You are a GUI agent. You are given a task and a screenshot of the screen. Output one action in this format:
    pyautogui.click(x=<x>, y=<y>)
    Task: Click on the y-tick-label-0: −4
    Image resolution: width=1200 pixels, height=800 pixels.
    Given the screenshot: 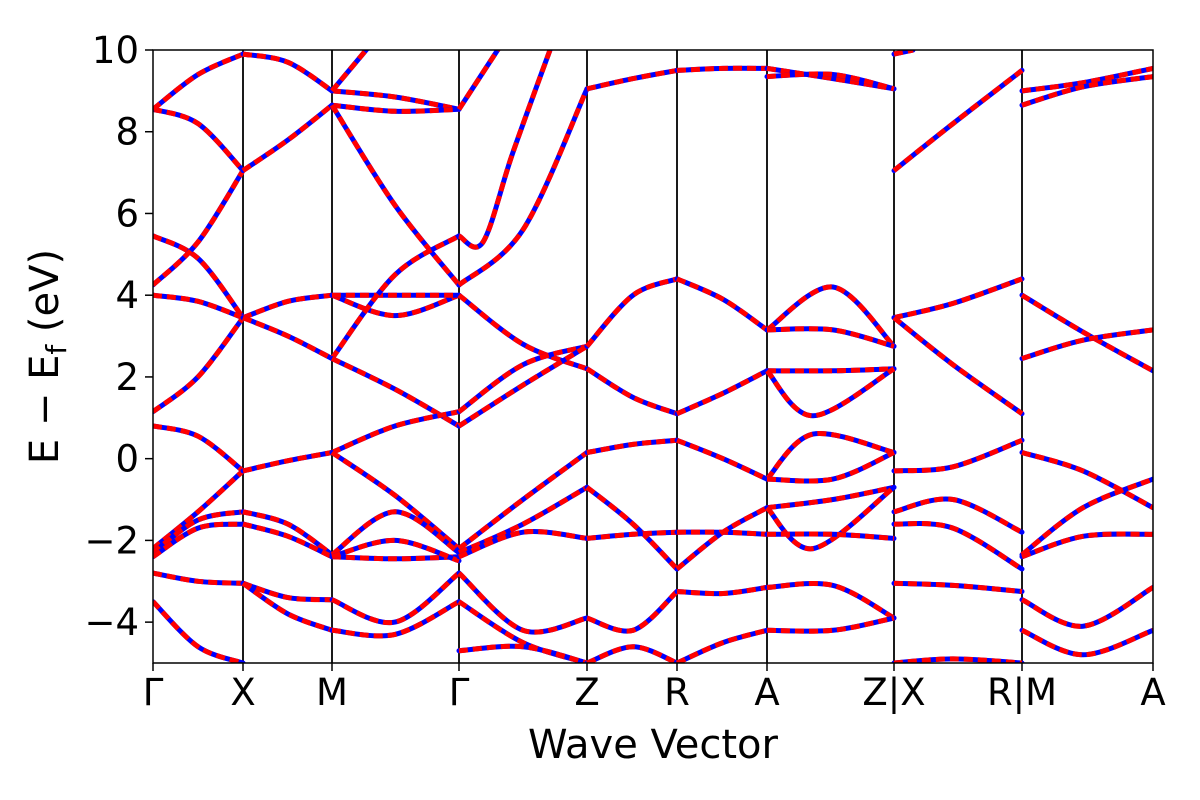 What is the action you would take?
    pyautogui.click(x=111, y=622)
    